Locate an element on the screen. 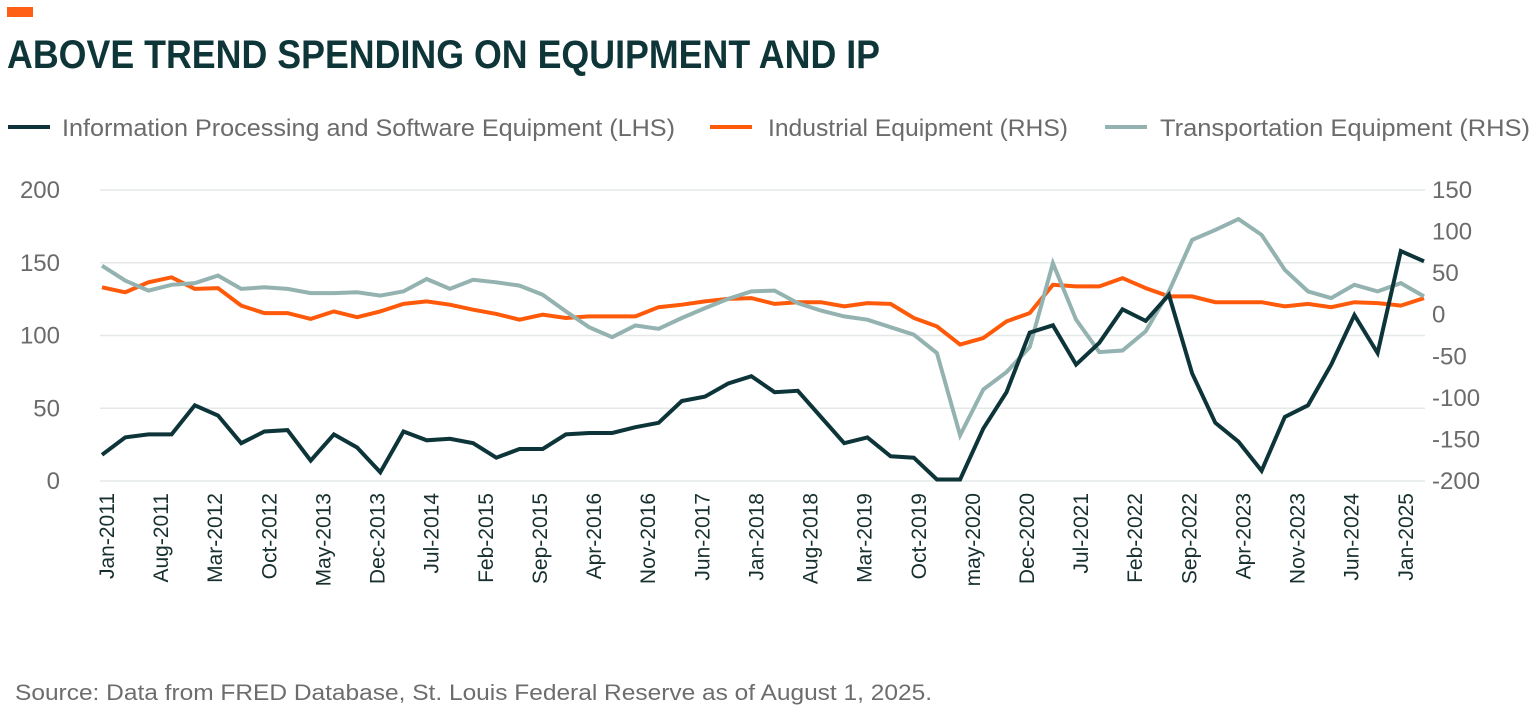 The image size is (1536, 712). x-tick-label: Mar-2012 is located at coordinates (215, 538).